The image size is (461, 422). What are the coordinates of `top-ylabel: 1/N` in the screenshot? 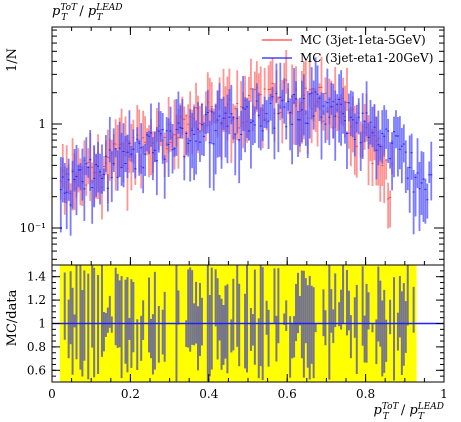 It's located at (12, 60).